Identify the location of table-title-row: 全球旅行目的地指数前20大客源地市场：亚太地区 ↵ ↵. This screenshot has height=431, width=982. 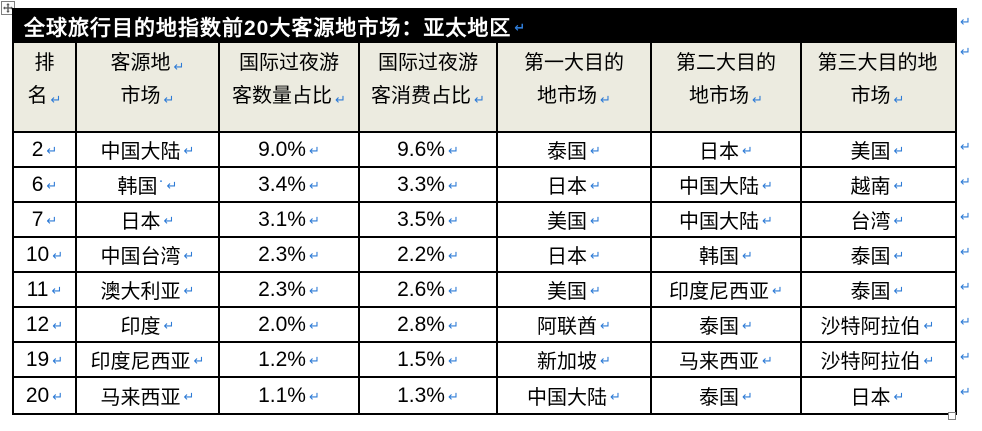
(484, 26).